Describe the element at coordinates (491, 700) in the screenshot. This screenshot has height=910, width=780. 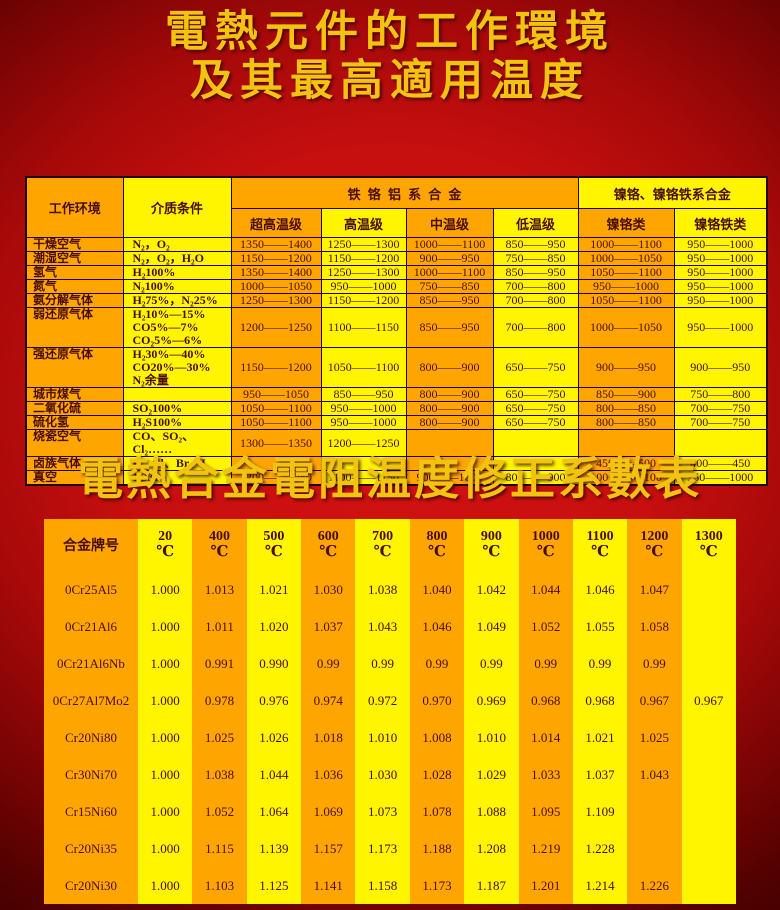
I see `coefficient-cell: 0.969` at that location.